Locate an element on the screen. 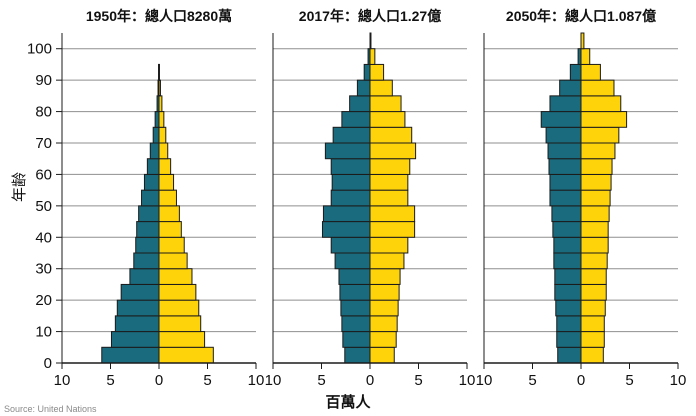 The image size is (696, 416). y-tick-label: 60 is located at coordinates (43, 174).